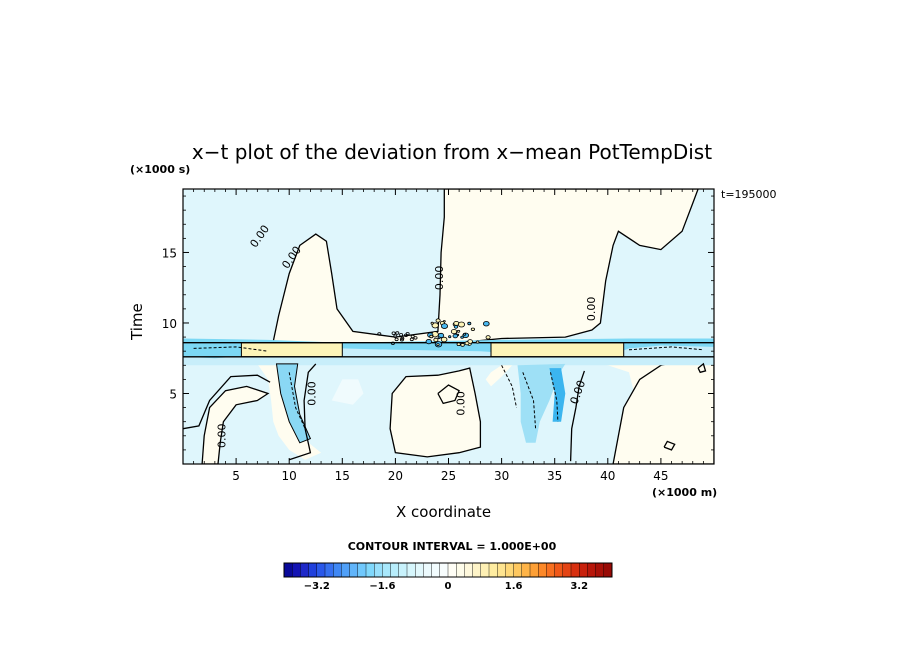 The height and width of the screenshot is (654, 904). Describe the element at coordinates (501, 476) in the screenshot. I see `x-tick-label: 30` at that location.